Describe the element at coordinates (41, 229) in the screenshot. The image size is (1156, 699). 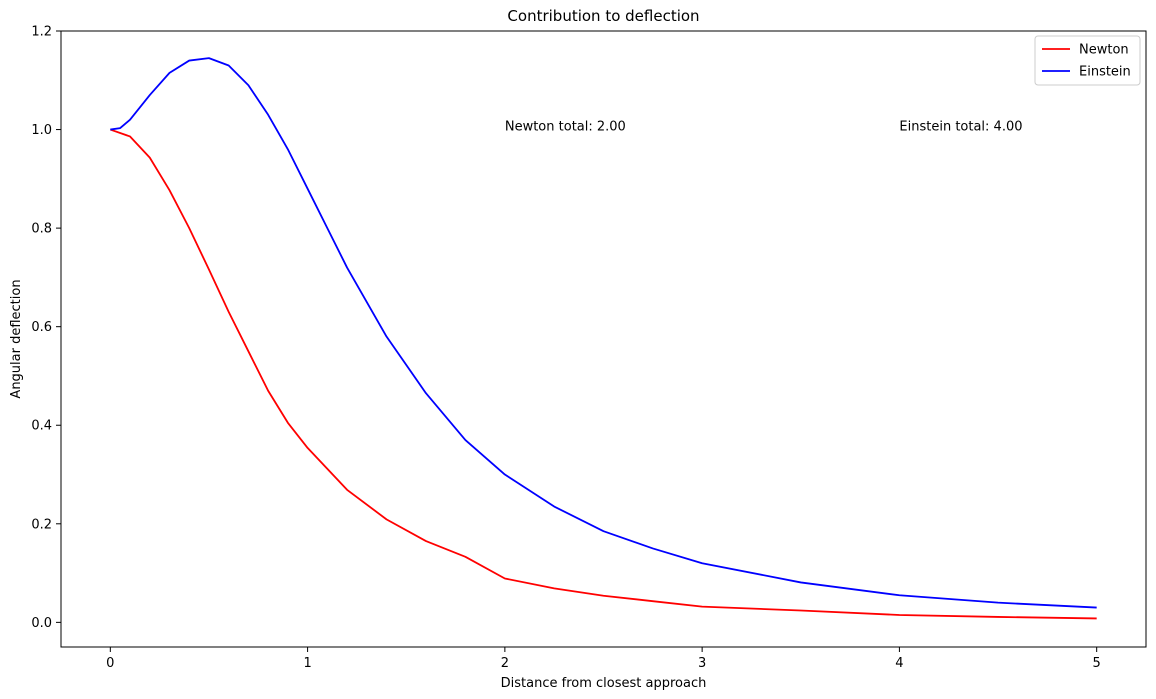
I see `y-tick-label: 0.8` at that location.